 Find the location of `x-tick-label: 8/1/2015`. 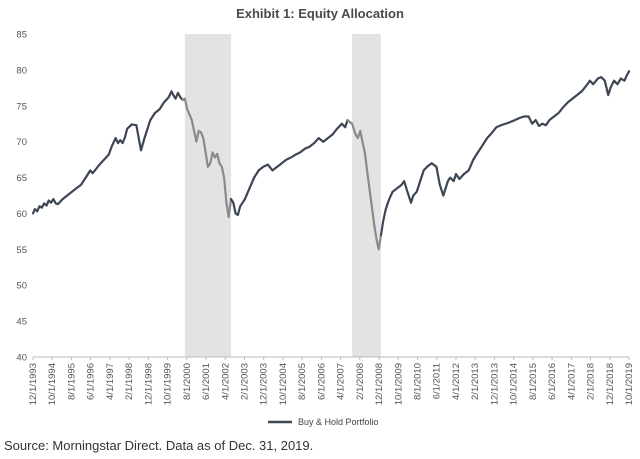

x-tick-label: 8/1/2015 is located at coordinates (533, 381).